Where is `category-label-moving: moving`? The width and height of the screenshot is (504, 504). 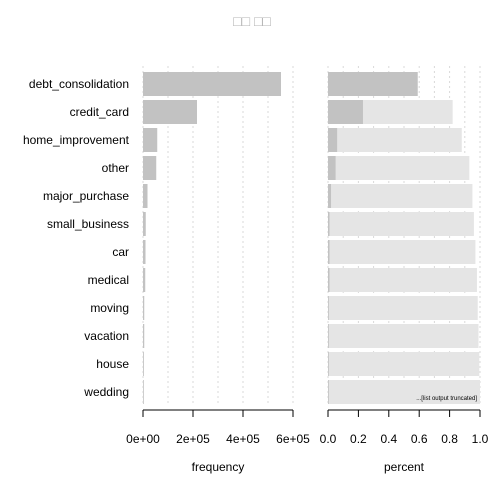 category-label-moving: moving is located at coordinates (109, 308).